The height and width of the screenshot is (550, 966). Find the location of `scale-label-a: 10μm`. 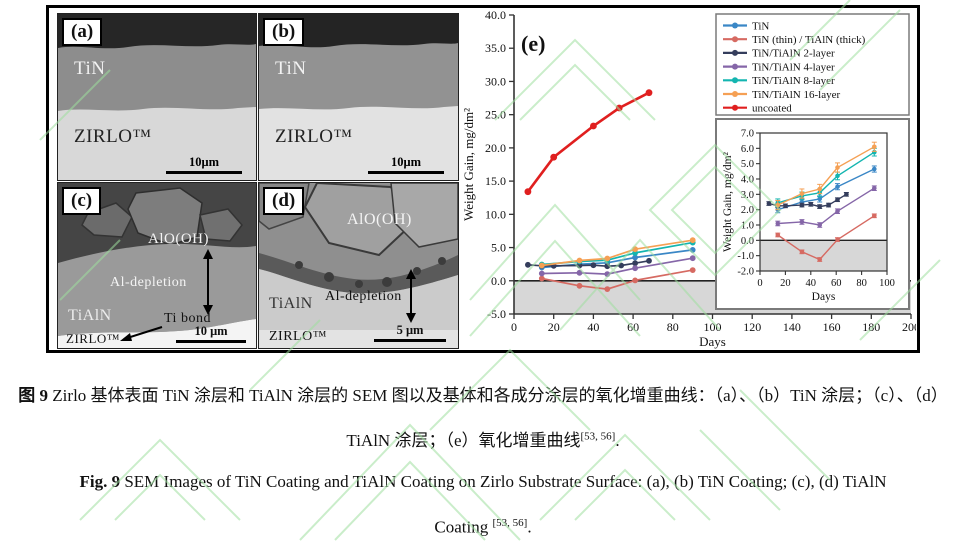

scale-label-a: 10μm is located at coordinates (204, 162).